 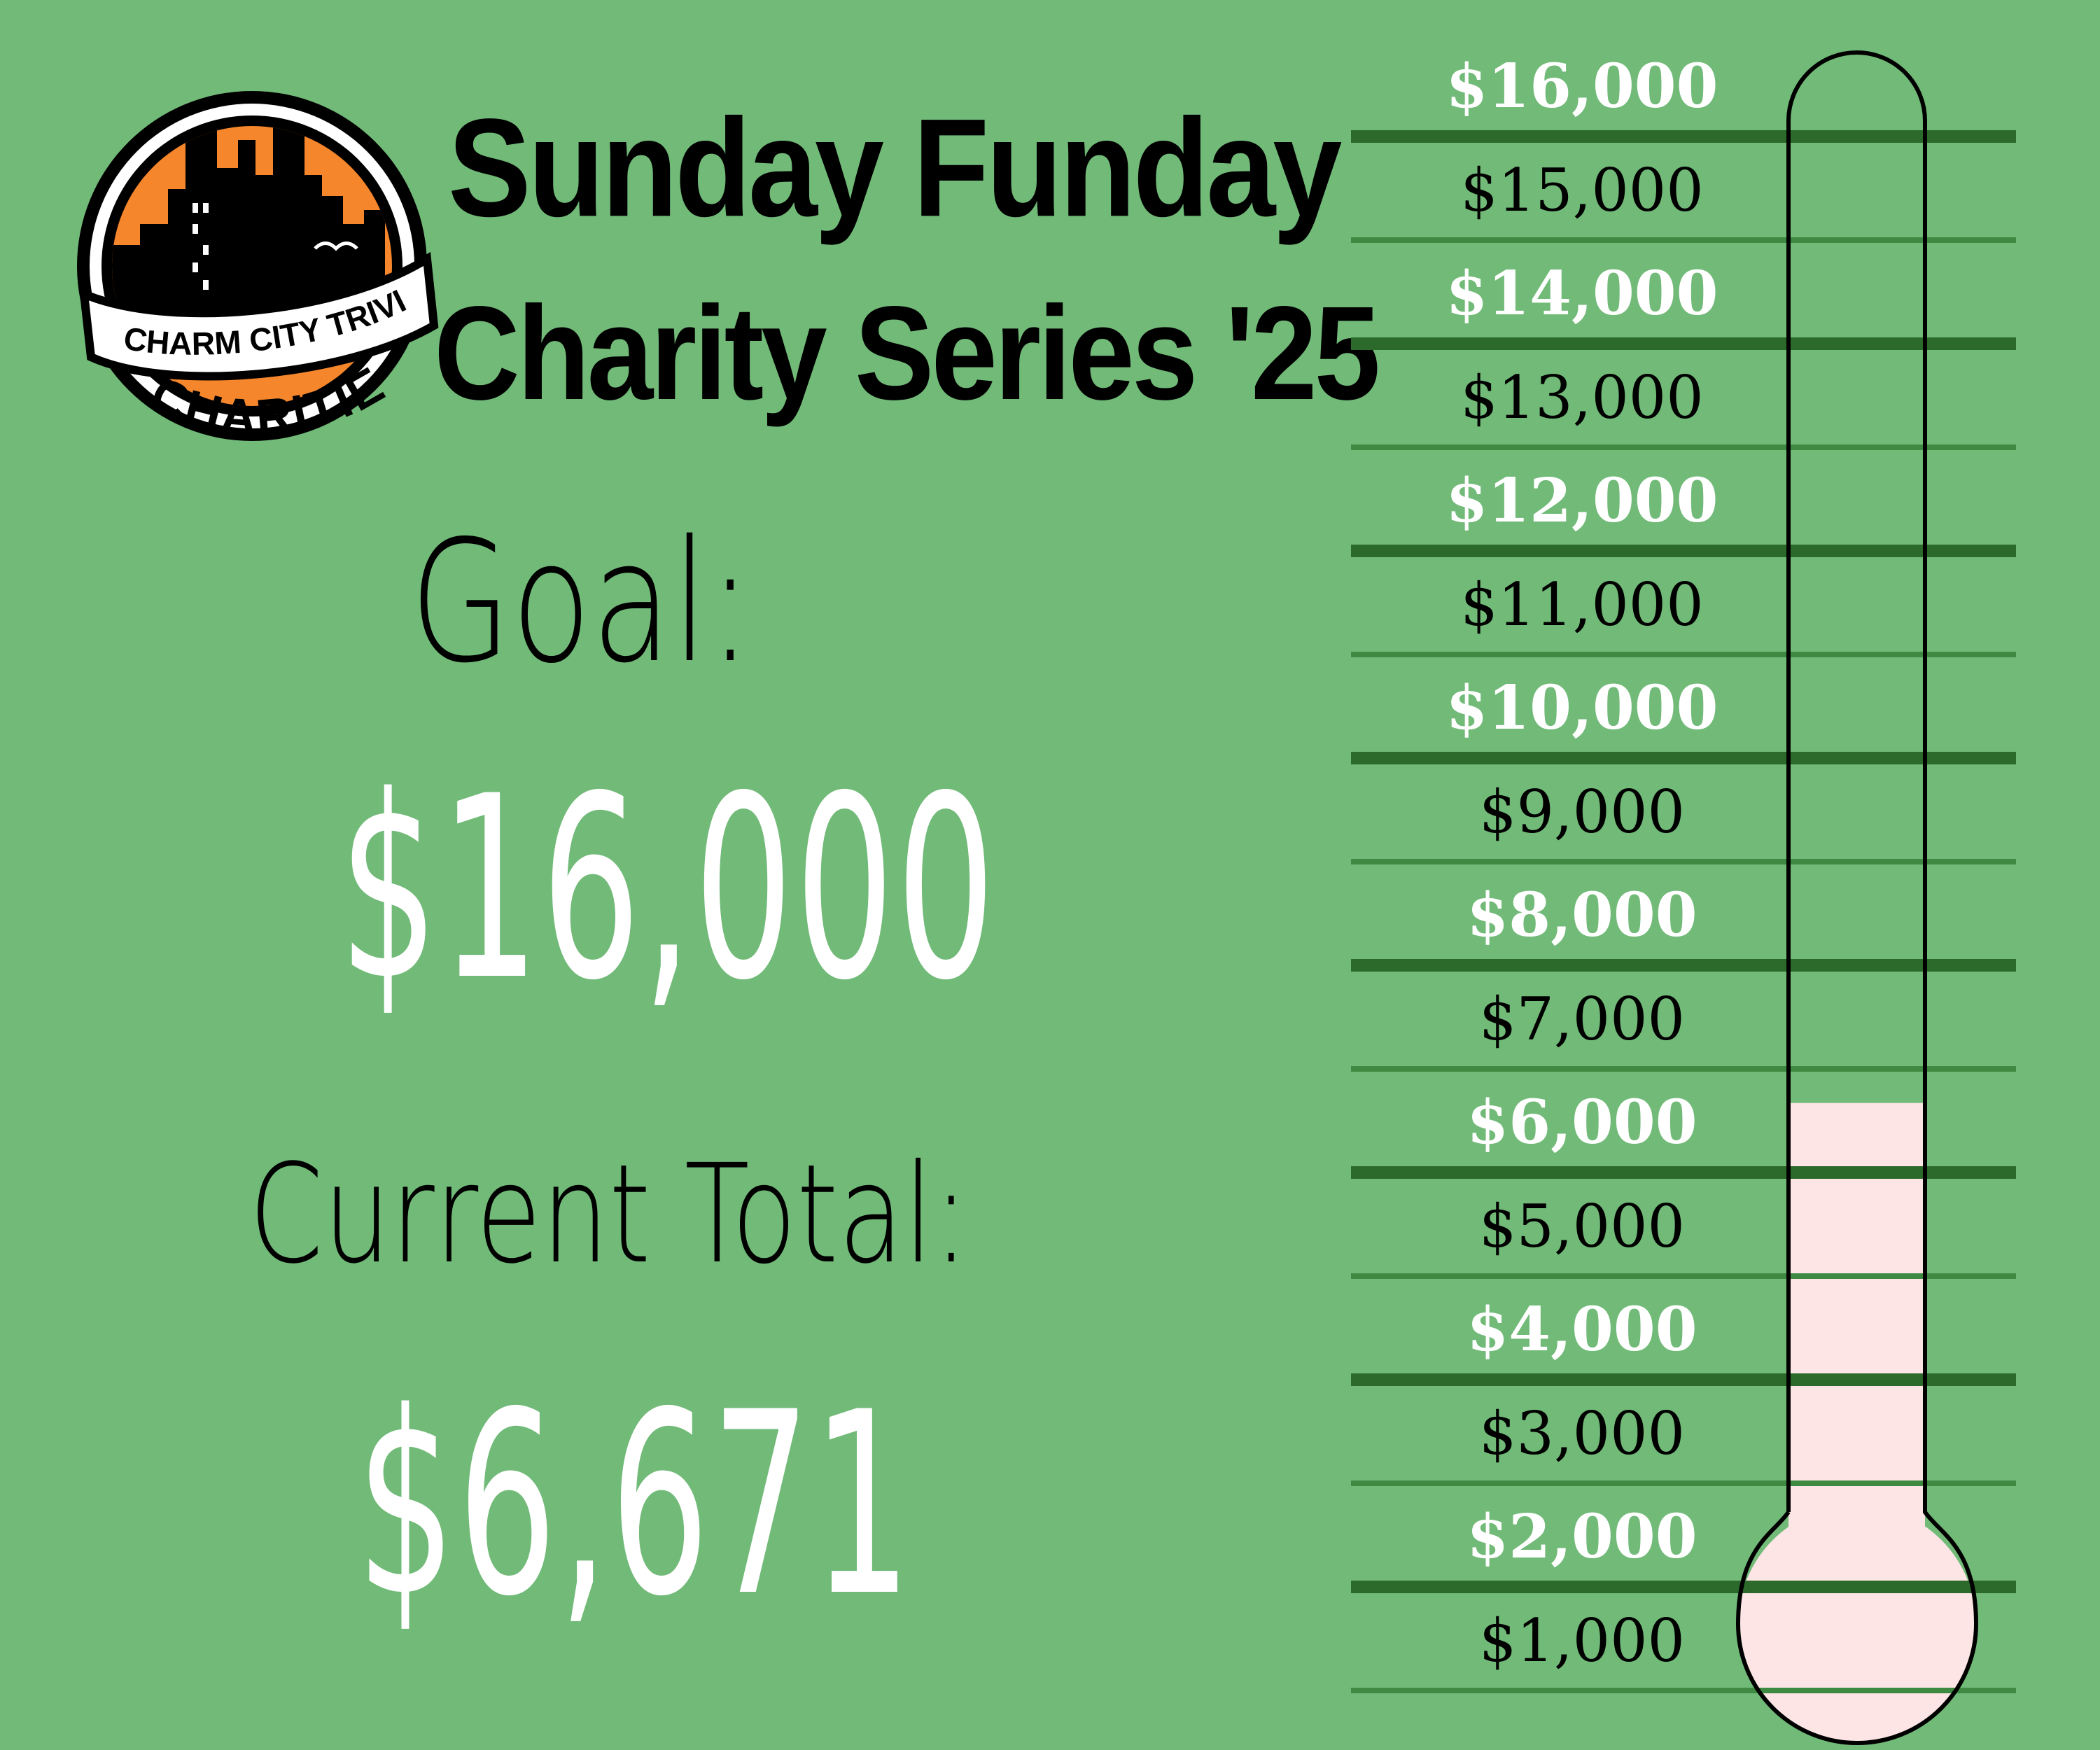 I want to click on thermometer-tick-label: $4,000, so click(x=1581, y=1329).